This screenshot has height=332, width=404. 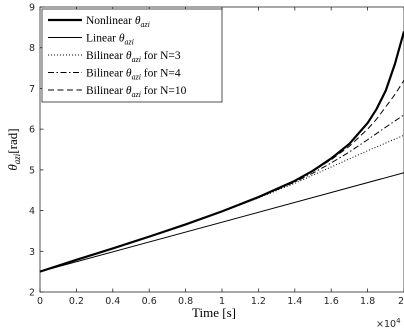 I want to click on x-axis-exponent-base: ×10, so click(x=386, y=324).